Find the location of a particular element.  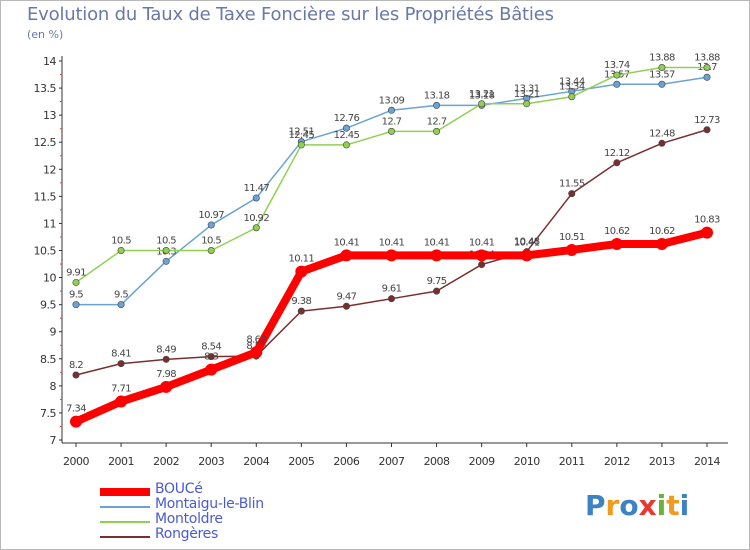

data-label-0: 10.83 is located at coordinates (707, 220).